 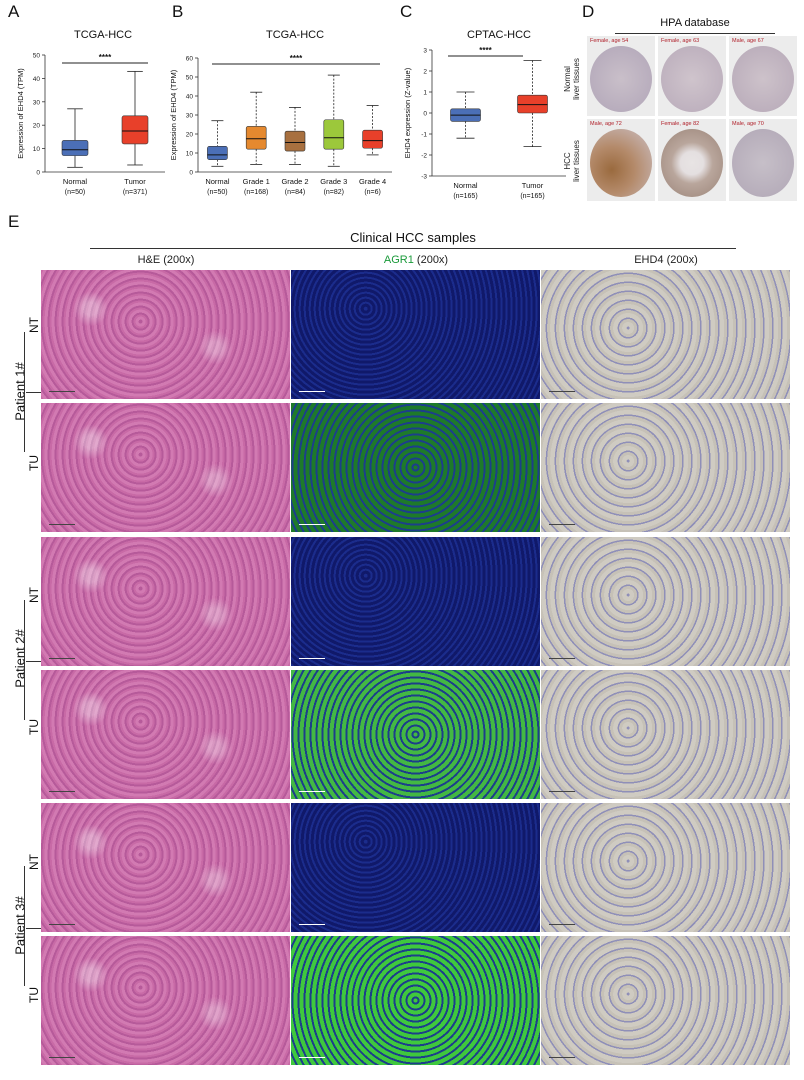 What do you see at coordinates (415, 601) in the screenshot?
I see `micrograph-agr1-patient2-nt` at bounding box center [415, 601].